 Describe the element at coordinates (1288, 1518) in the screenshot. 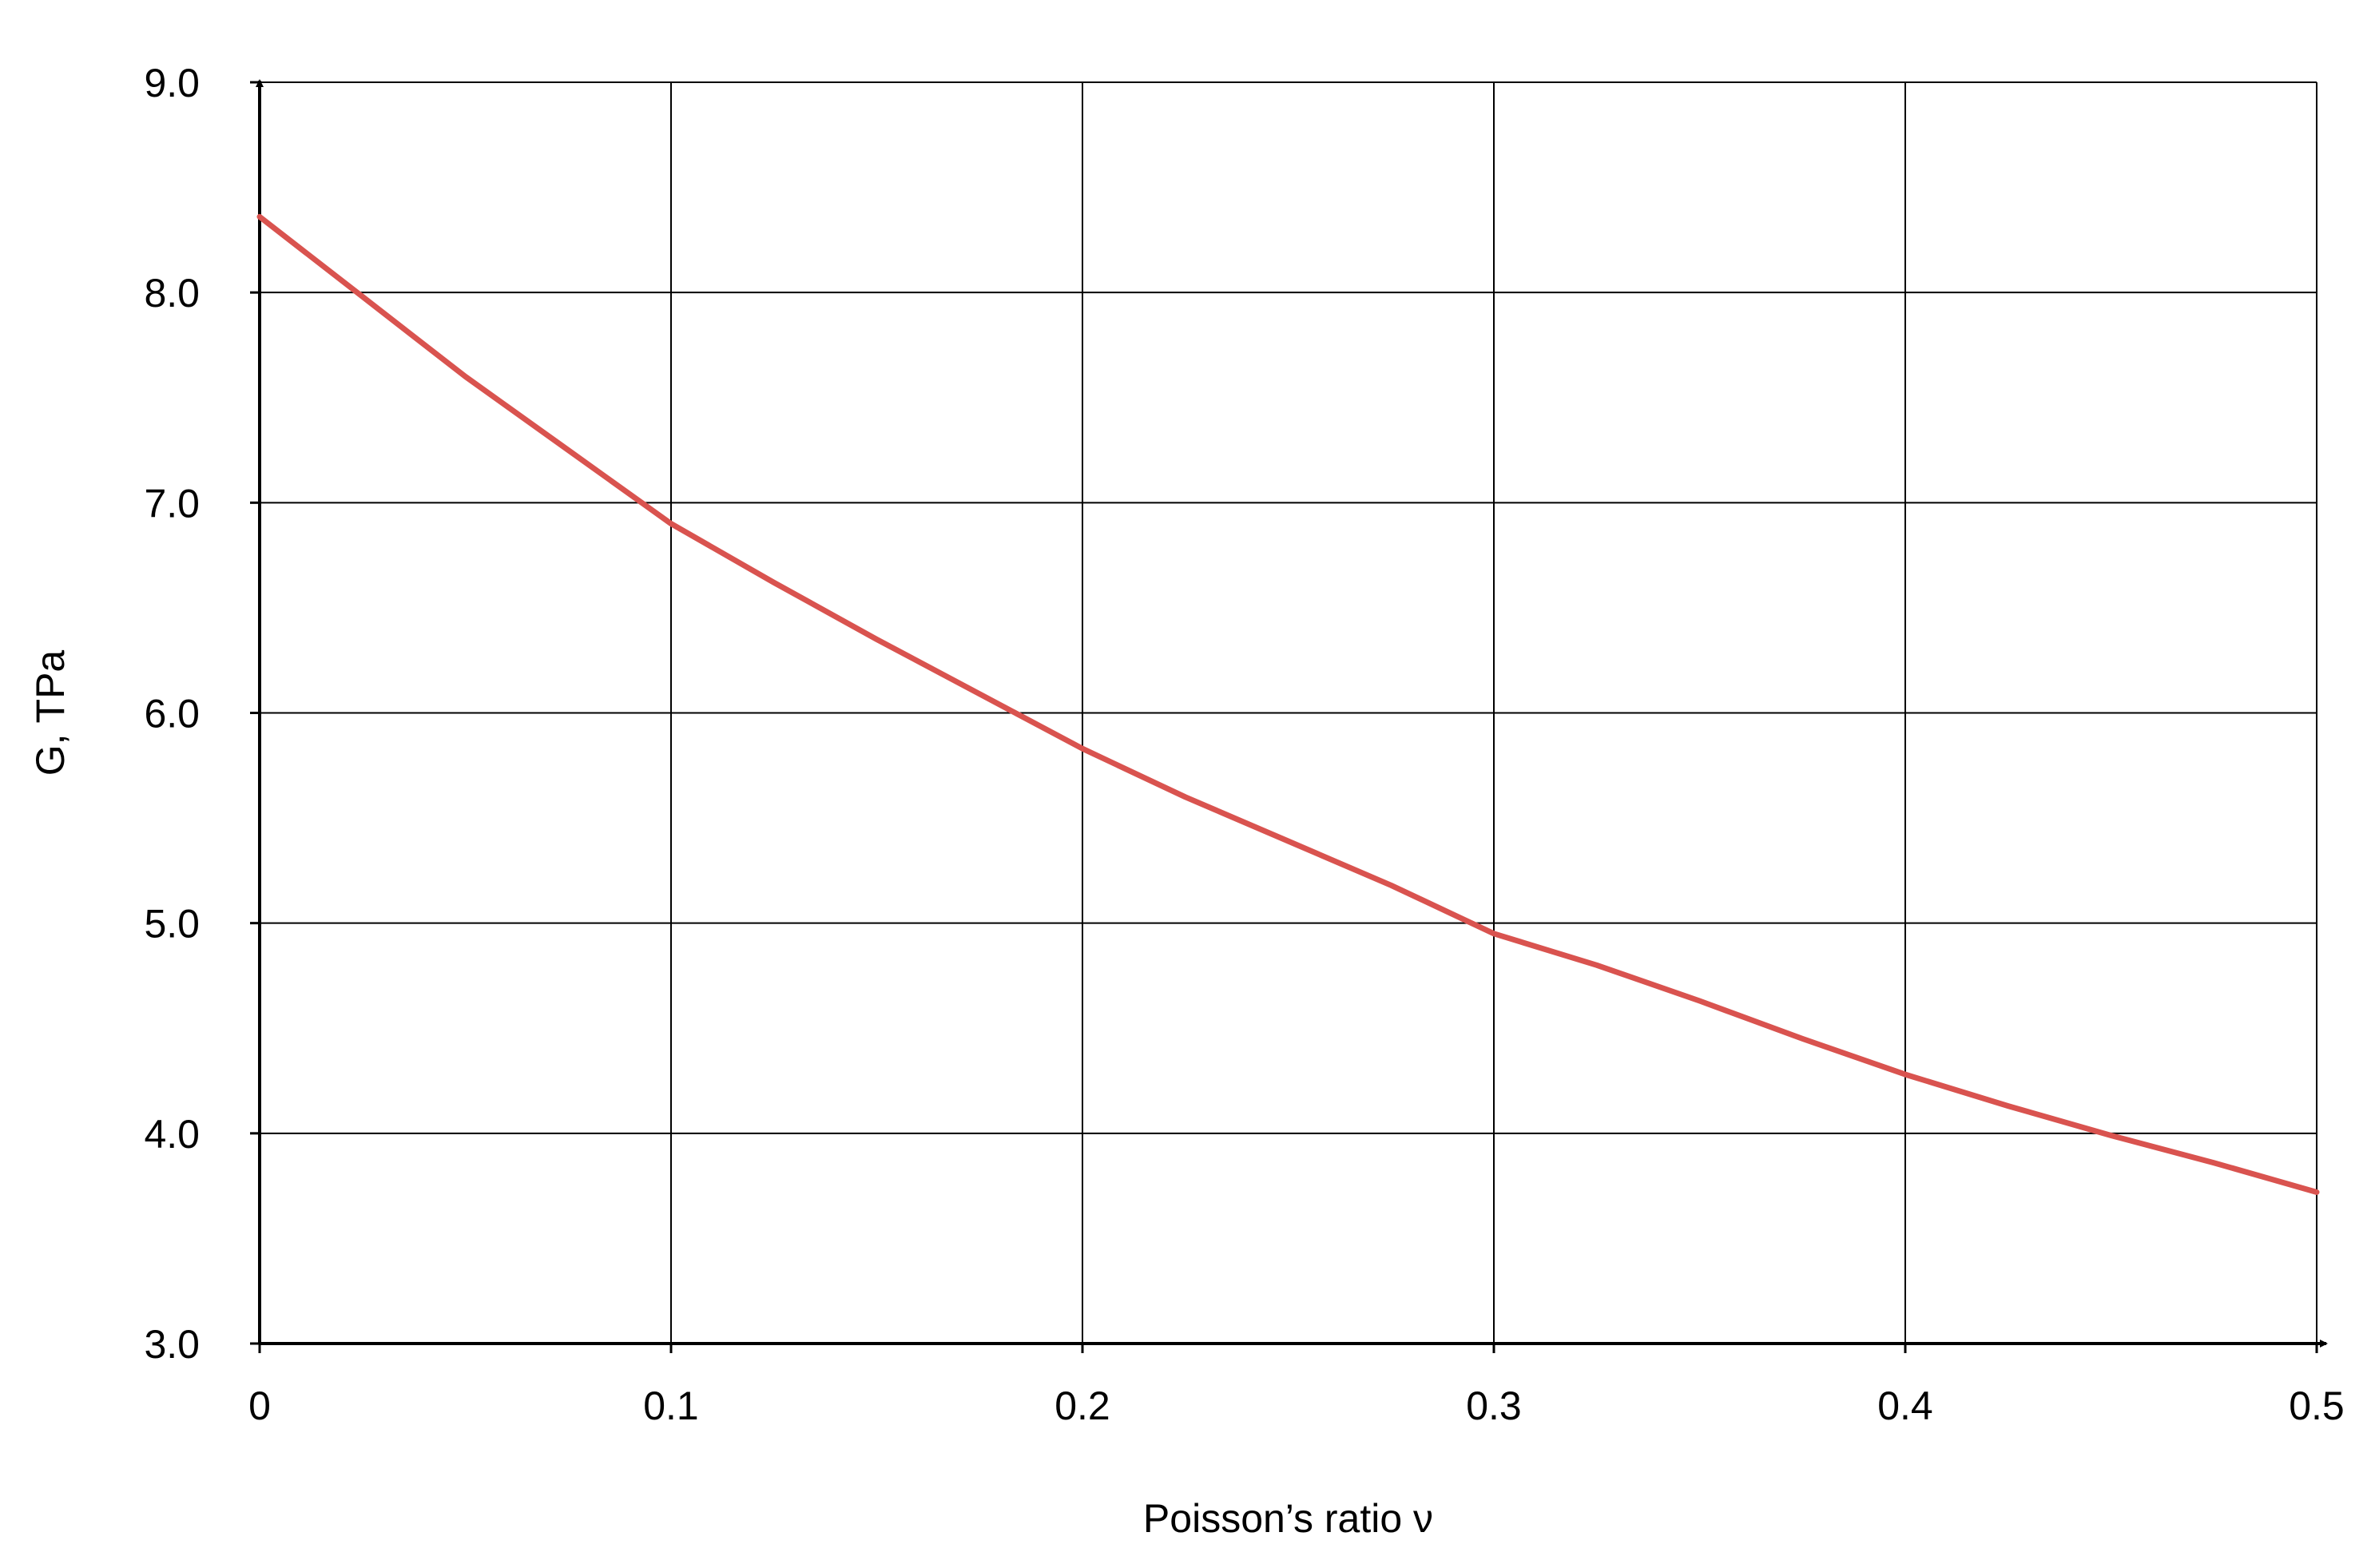

I see `x-axis-label: Poisson’s ratio ν` at that location.